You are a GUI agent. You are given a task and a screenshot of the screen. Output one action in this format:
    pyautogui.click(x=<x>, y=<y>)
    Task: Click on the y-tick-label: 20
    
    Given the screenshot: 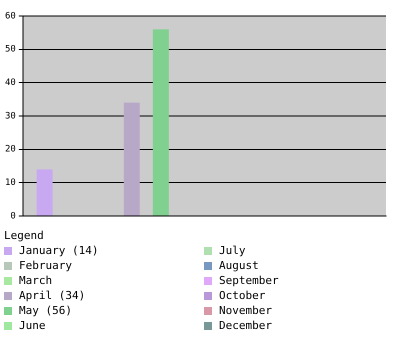 What is the action you would take?
    pyautogui.click(x=10, y=149)
    